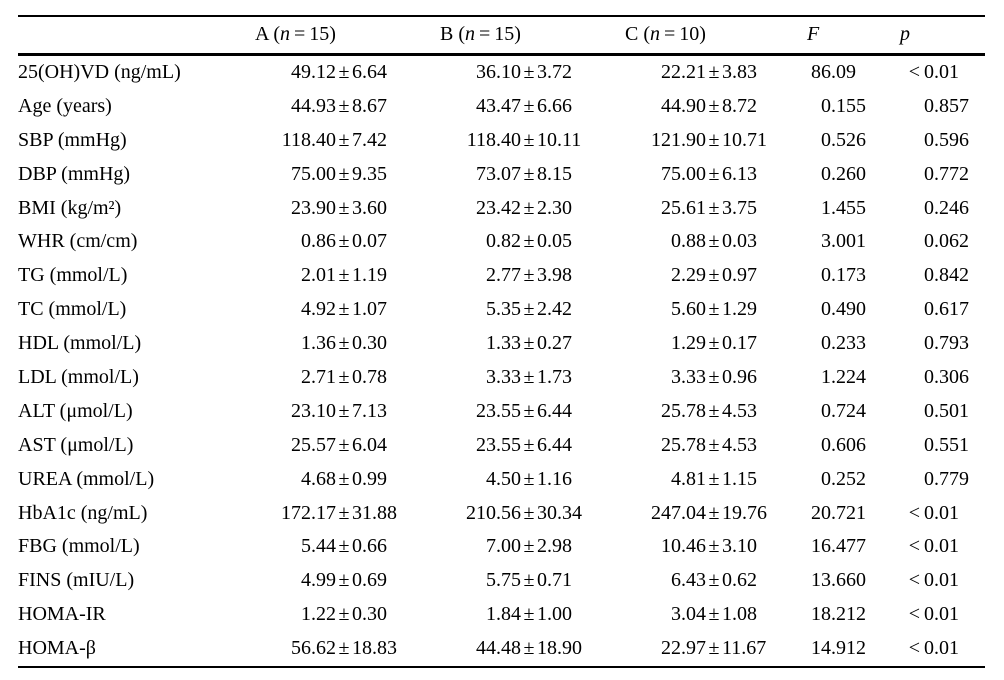  I want to click on p-value-cell: 0.596, so click(946, 139).